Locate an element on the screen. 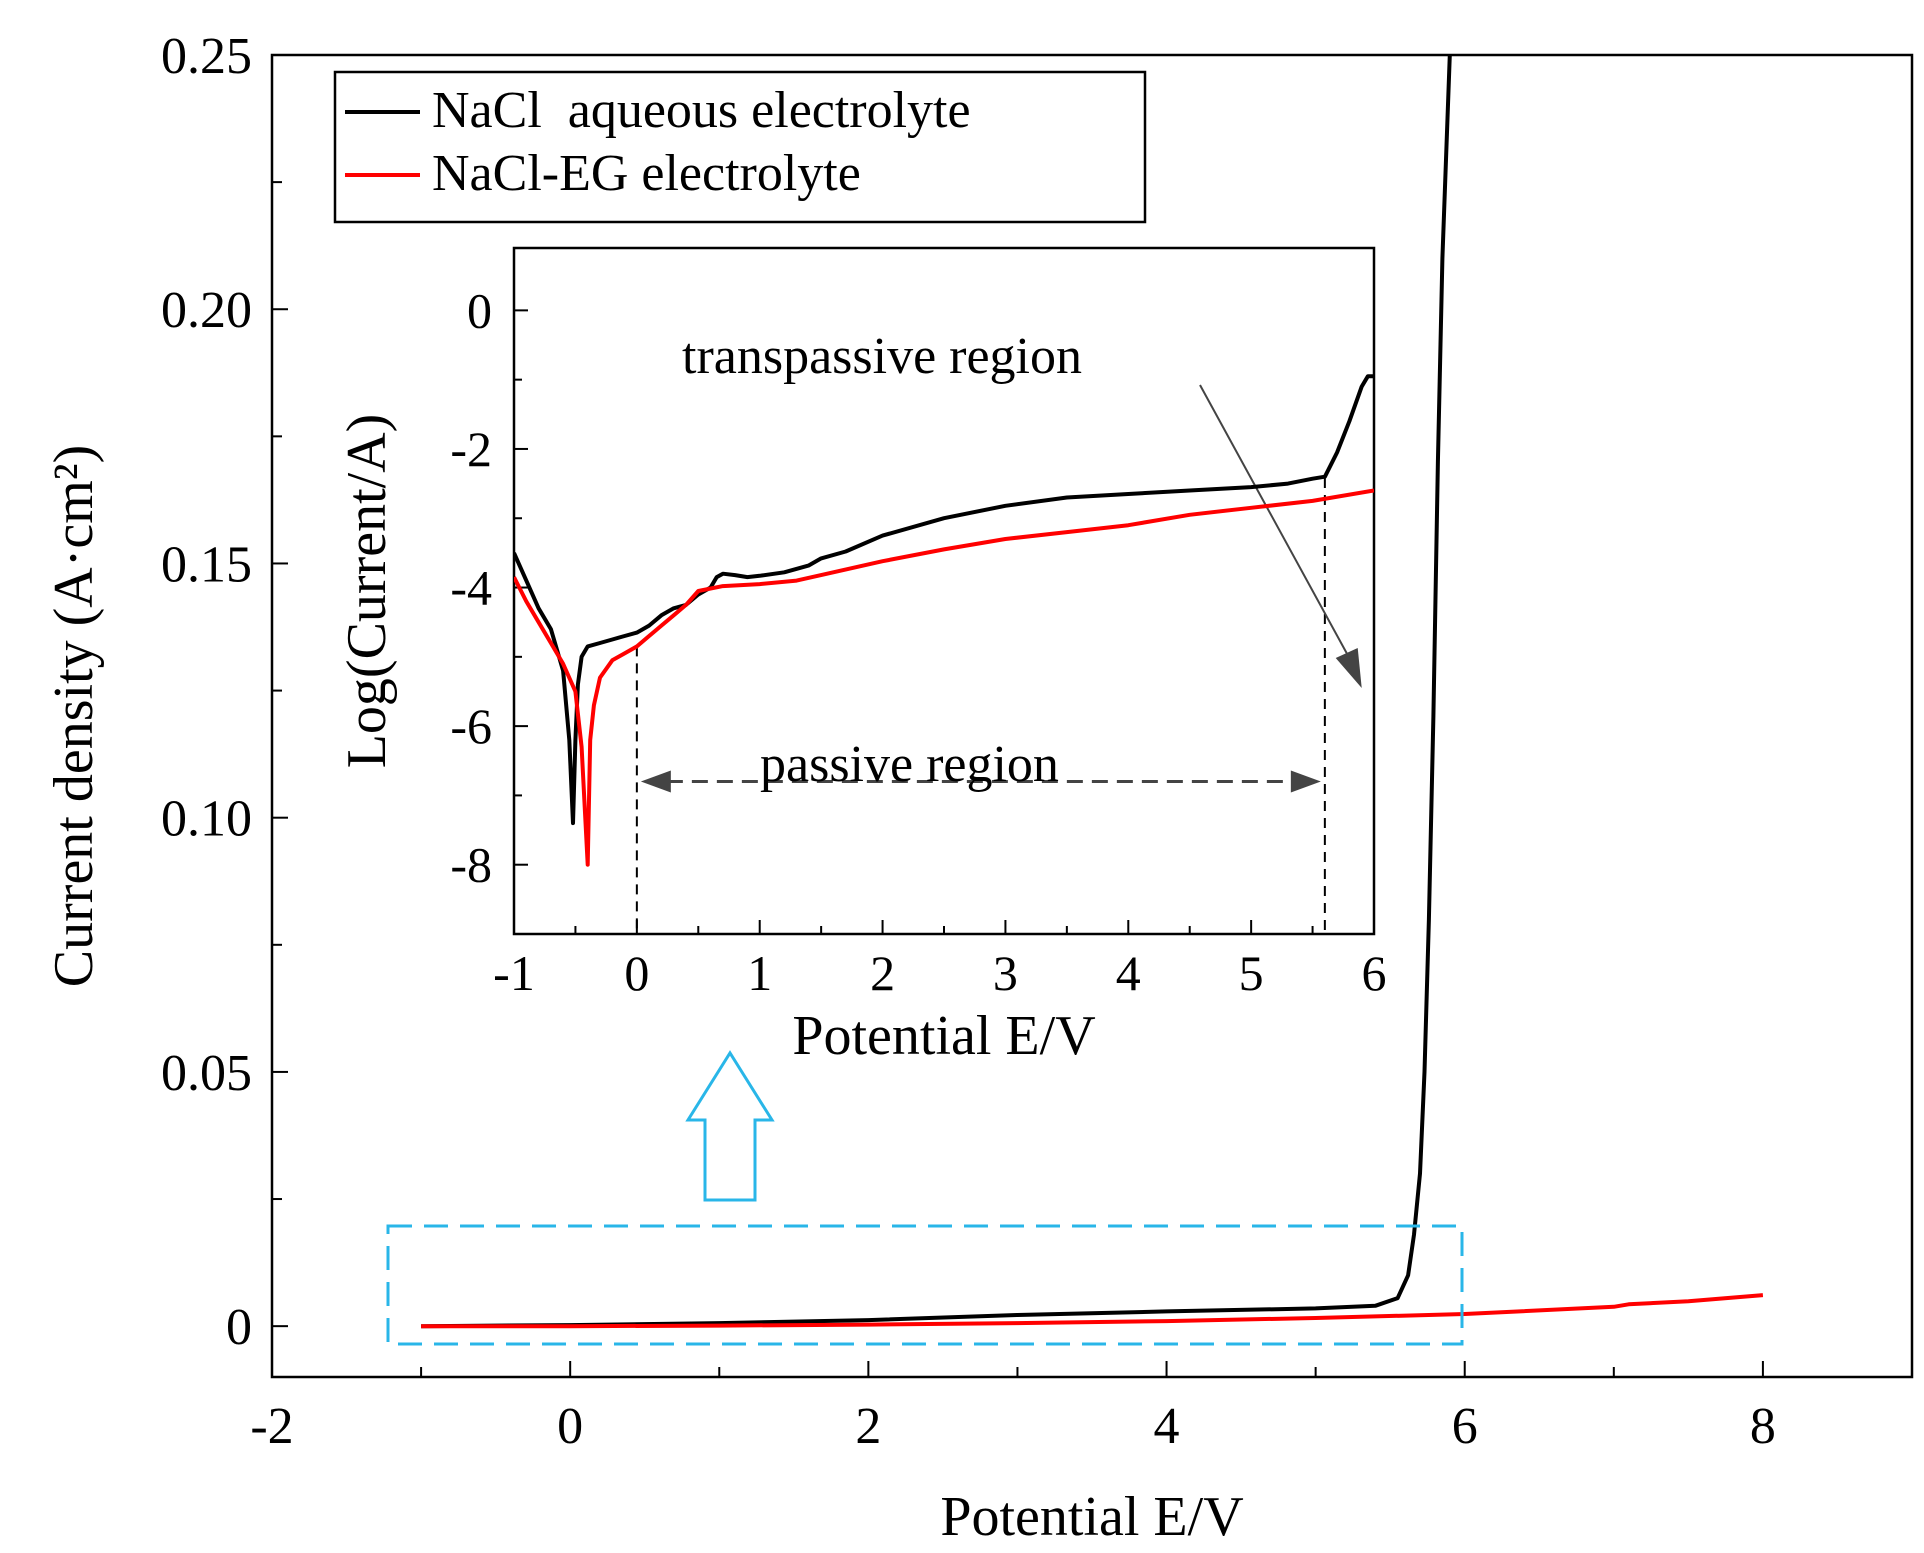 The width and height of the screenshot is (1924, 1553). main-series-eg-line is located at coordinates (1092, 1311).